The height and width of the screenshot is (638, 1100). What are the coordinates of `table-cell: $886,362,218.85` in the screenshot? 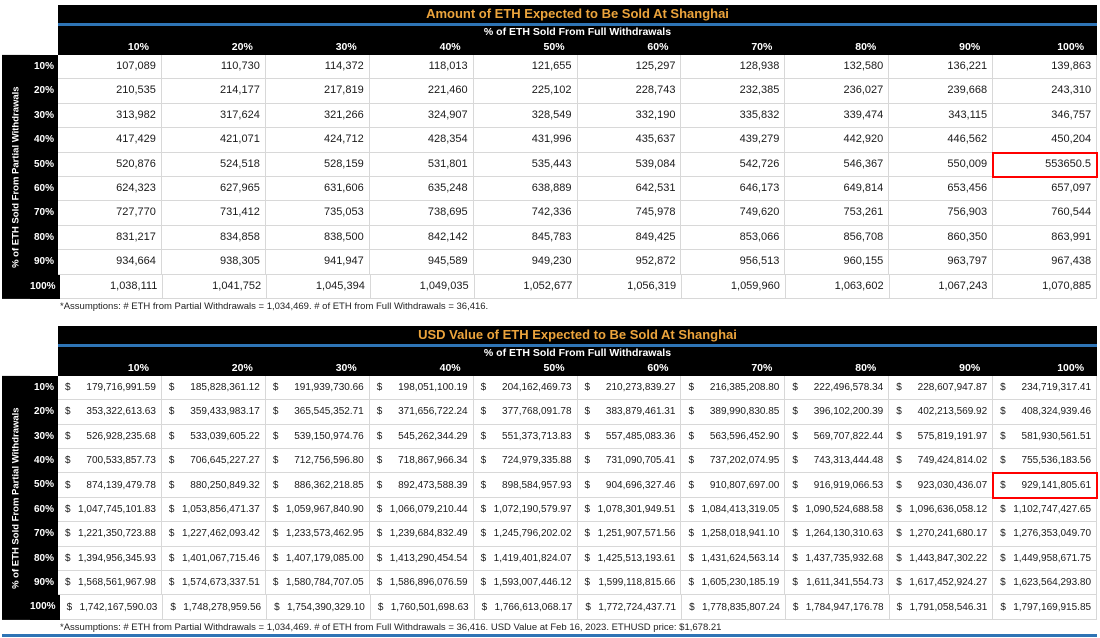 It's located at (317, 485).